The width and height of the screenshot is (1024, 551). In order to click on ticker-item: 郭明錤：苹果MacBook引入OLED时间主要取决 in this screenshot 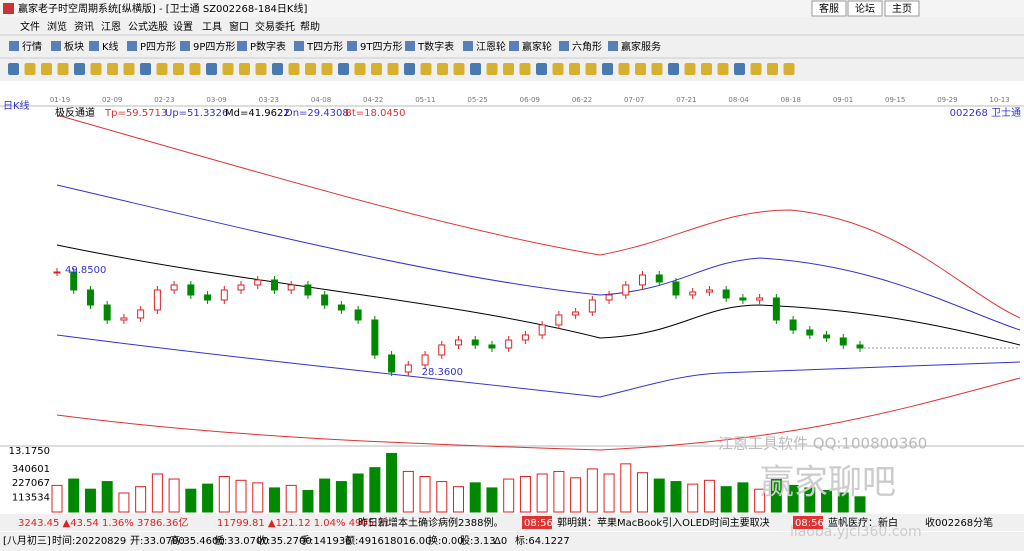, I will do `click(663, 522)`.